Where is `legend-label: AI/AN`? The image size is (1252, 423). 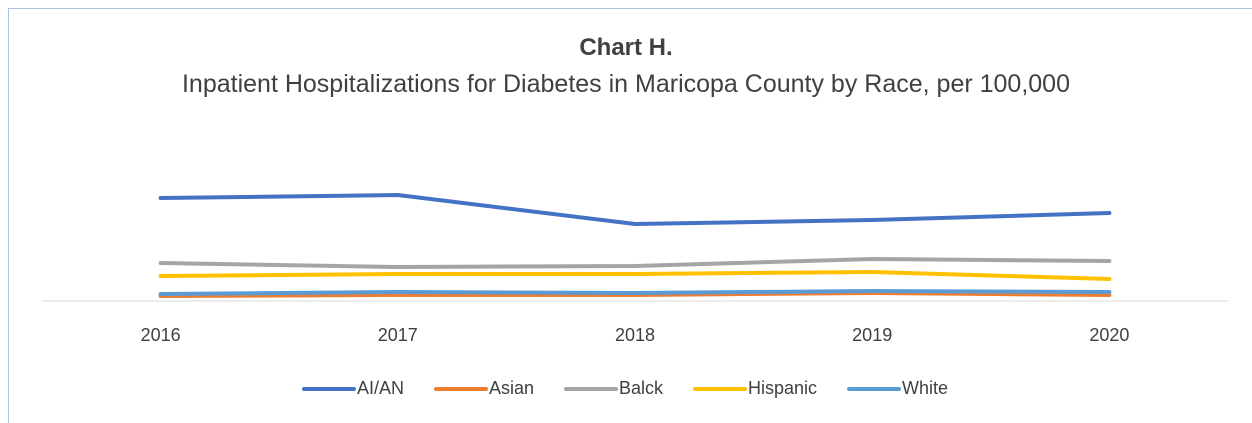
legend-label: AI/AN is located at coordinates (380, 388).